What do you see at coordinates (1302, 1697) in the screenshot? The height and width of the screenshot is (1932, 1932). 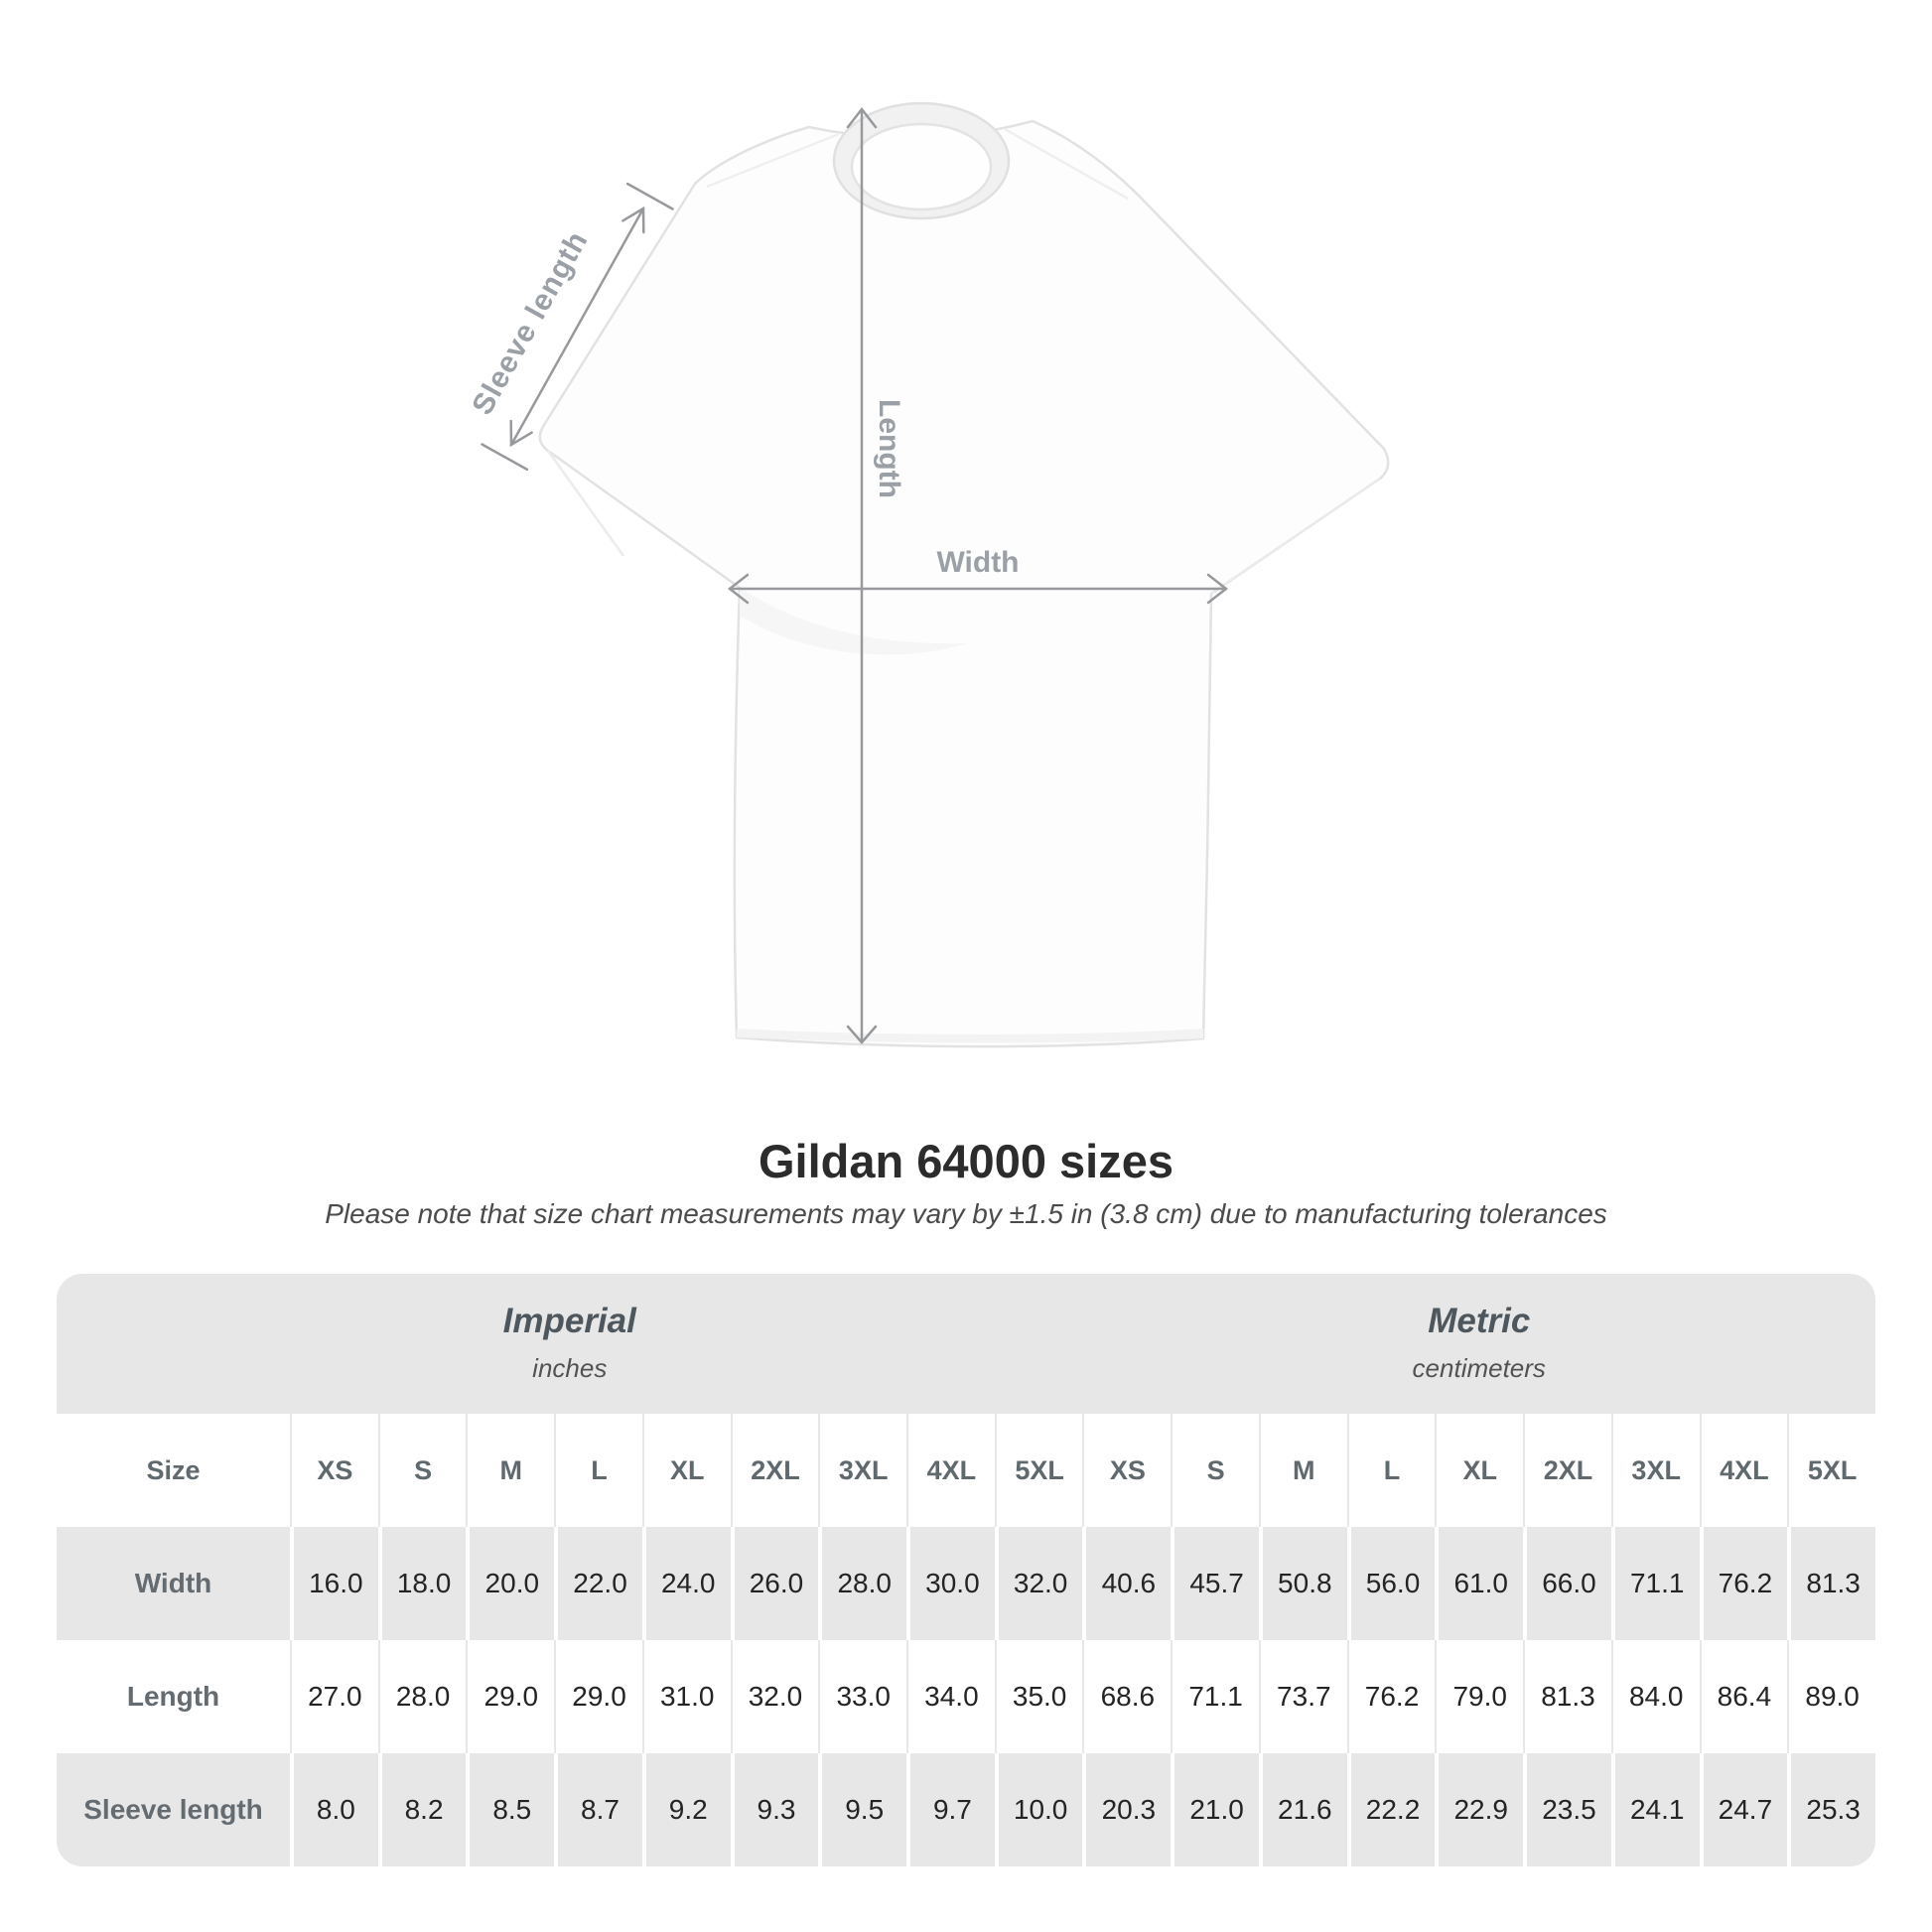 I see `value-cell-metric: 73.7` at bounding box center [1302, 1697].